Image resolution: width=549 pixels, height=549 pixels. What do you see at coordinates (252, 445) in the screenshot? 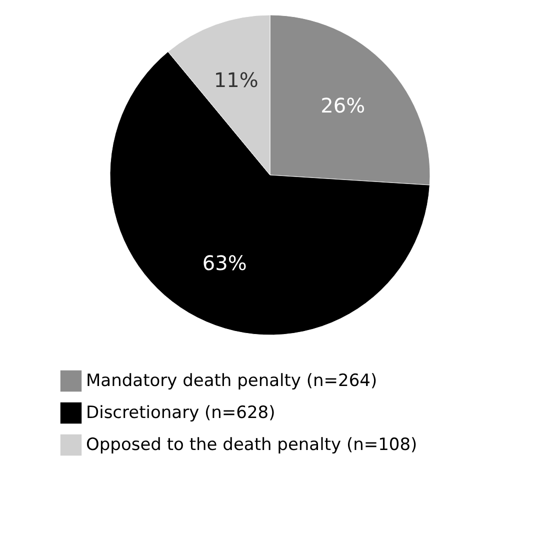
I see `legend-label: Opposed to the death penalty (n=108)` at bounding box center [252, 445].